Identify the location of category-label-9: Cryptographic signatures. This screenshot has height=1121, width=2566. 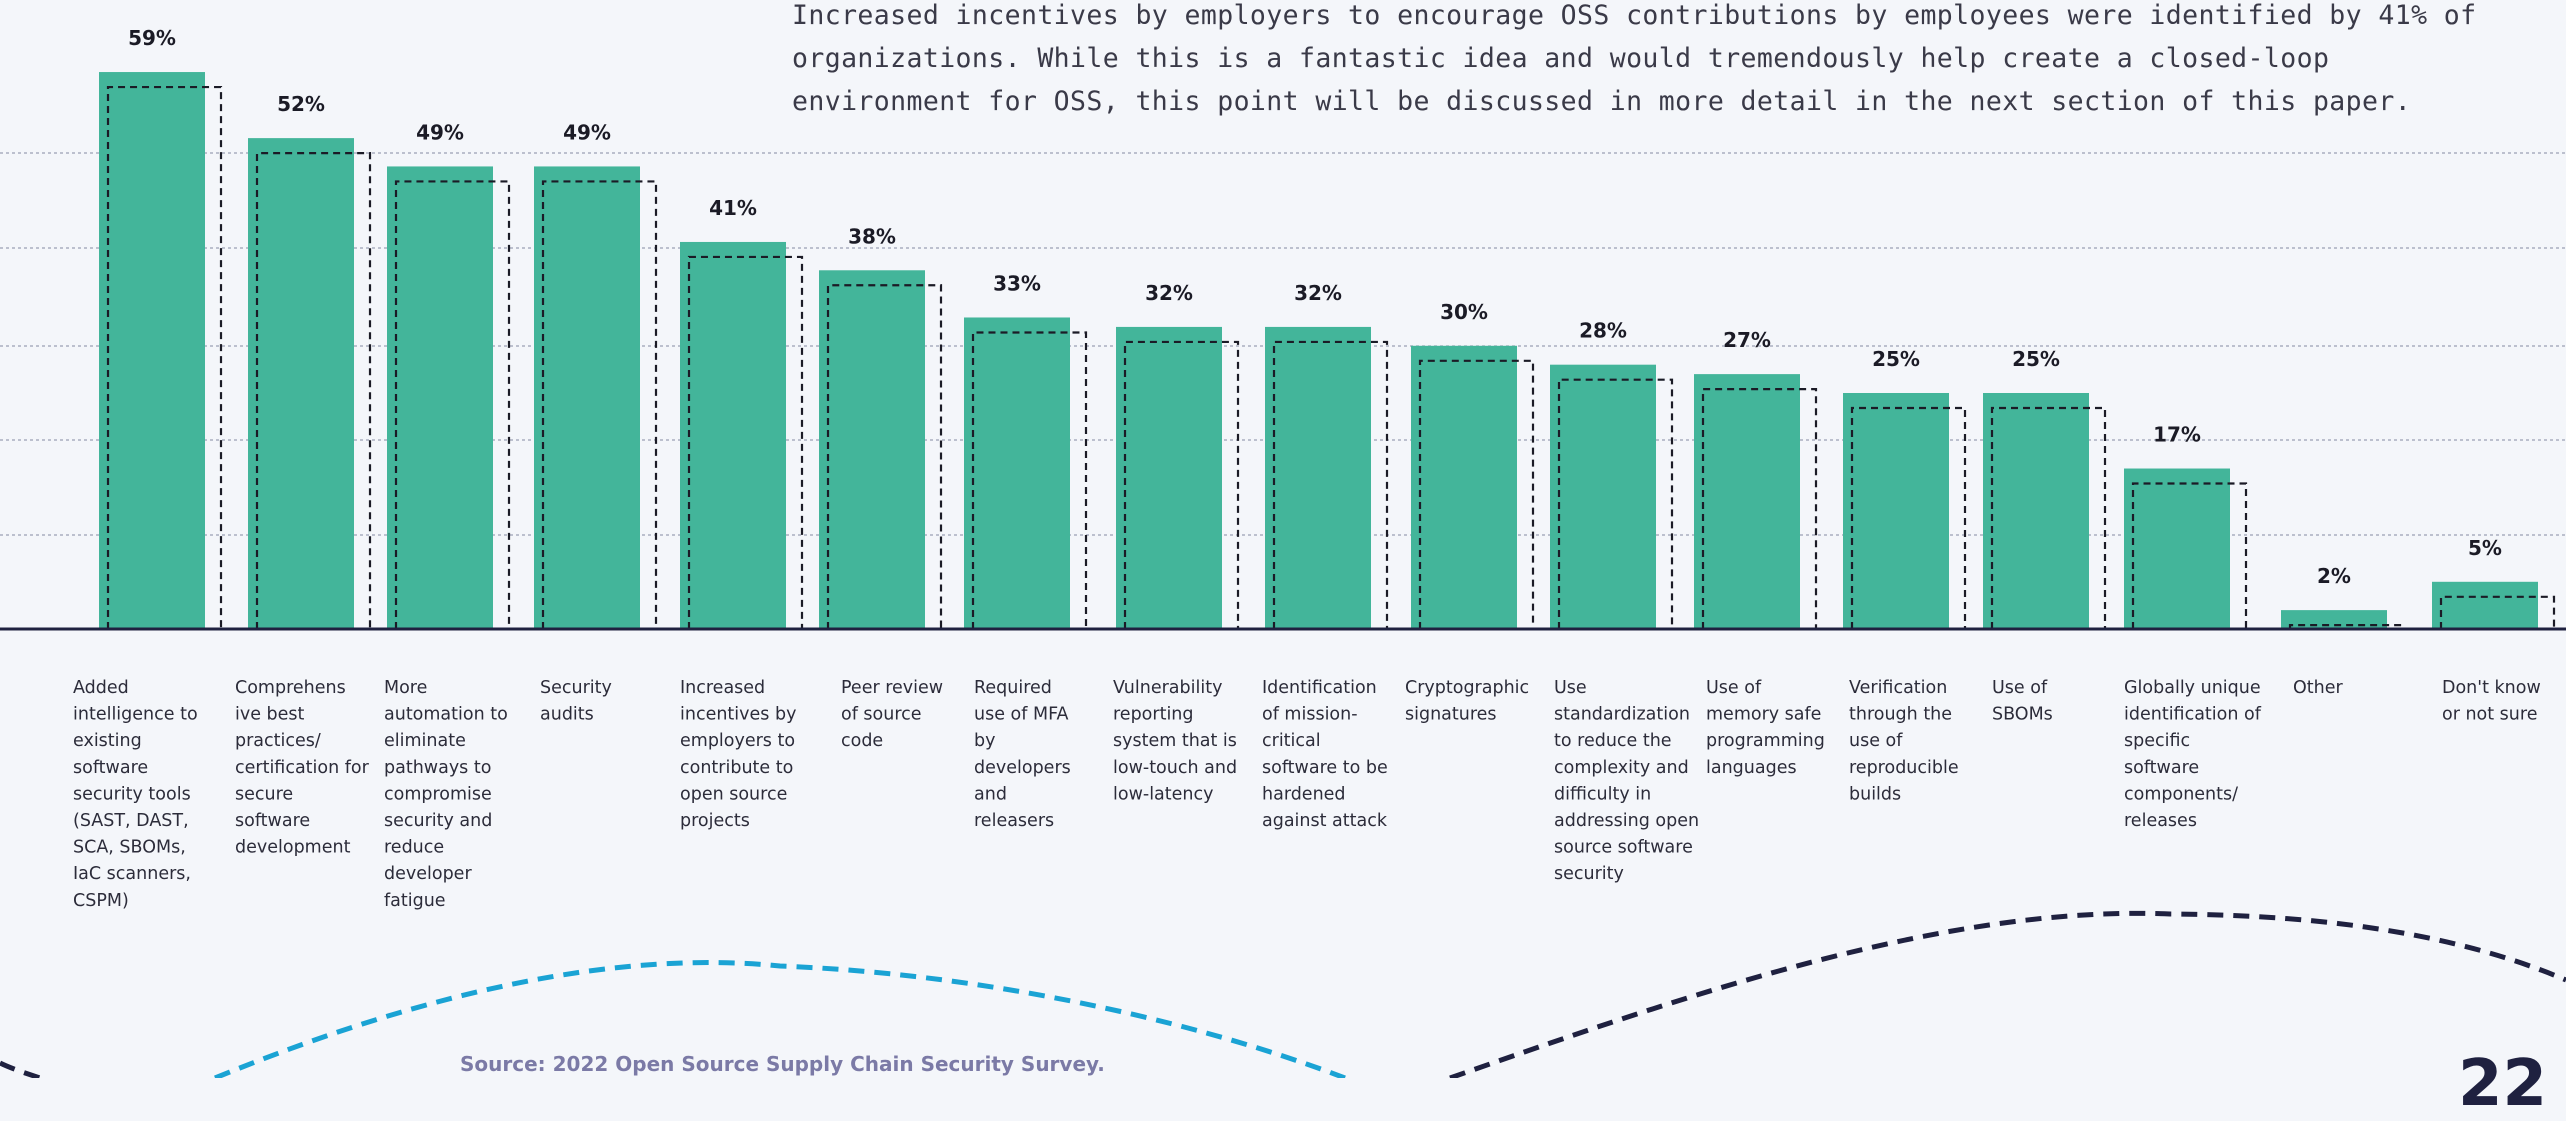
(1467, 701).